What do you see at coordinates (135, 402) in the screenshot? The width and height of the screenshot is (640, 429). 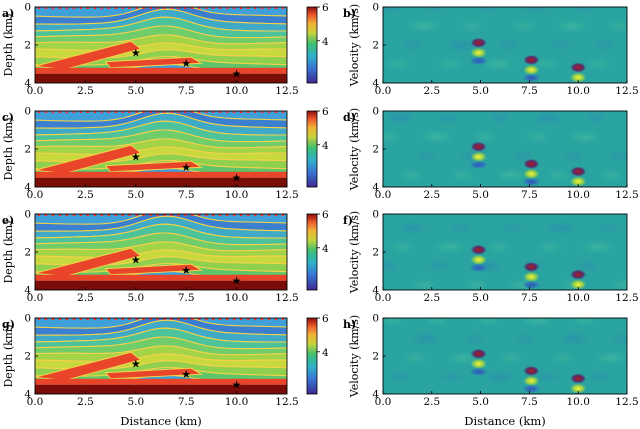 I see `x-tick-label: 5.0` at bounding box center [135, 402].